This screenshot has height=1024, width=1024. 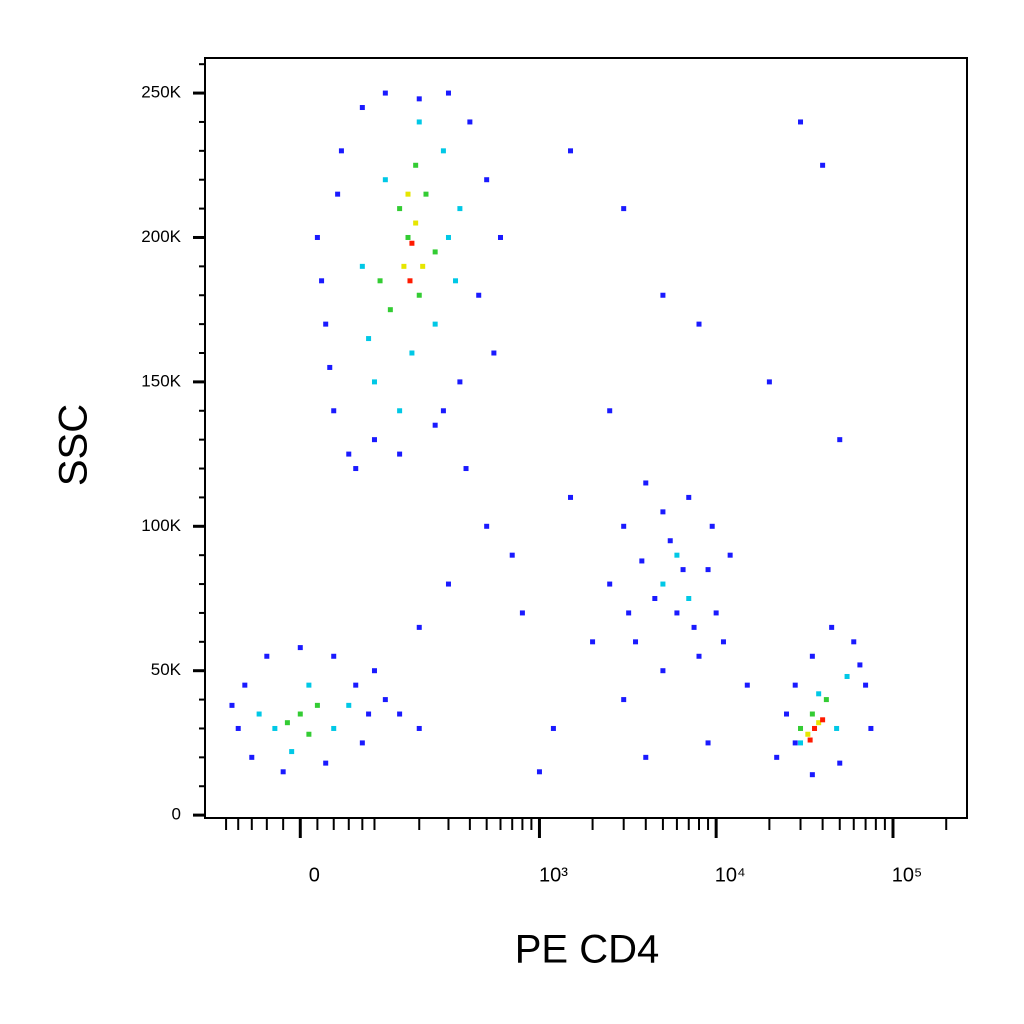 I want to click on y-axis-title: SSC, so click(x=74, y=445).